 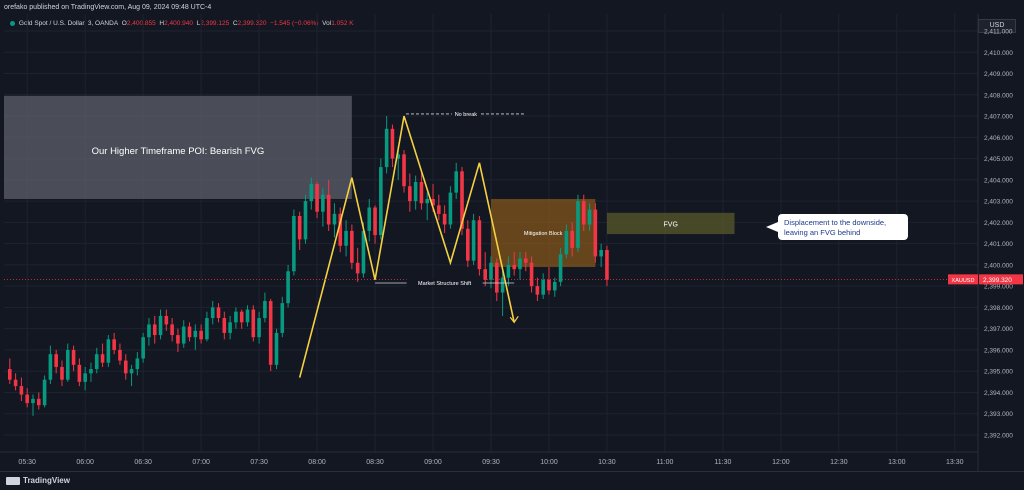 What do you see at coordinates (68, 23) in the screenshot?
I see `legend-symbol: Gold Spot / U.S. Dollar, 3, OANDA` at bounding box center [68, 23].